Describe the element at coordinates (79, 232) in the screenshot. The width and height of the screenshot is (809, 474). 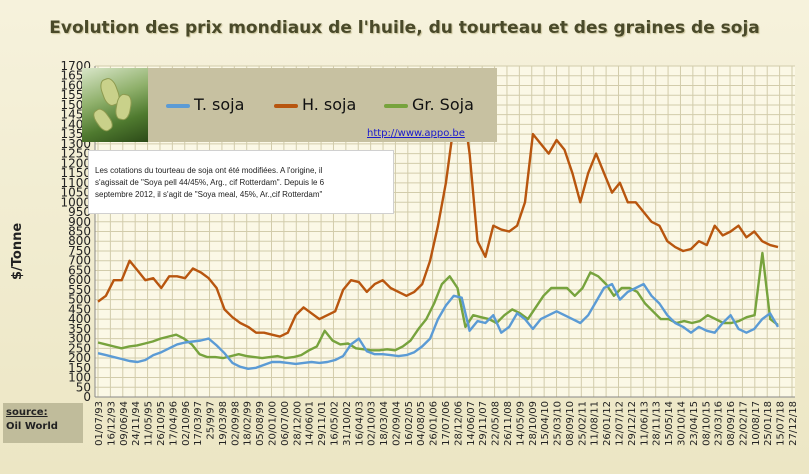
I see `y-tick-label: 850` at that location.